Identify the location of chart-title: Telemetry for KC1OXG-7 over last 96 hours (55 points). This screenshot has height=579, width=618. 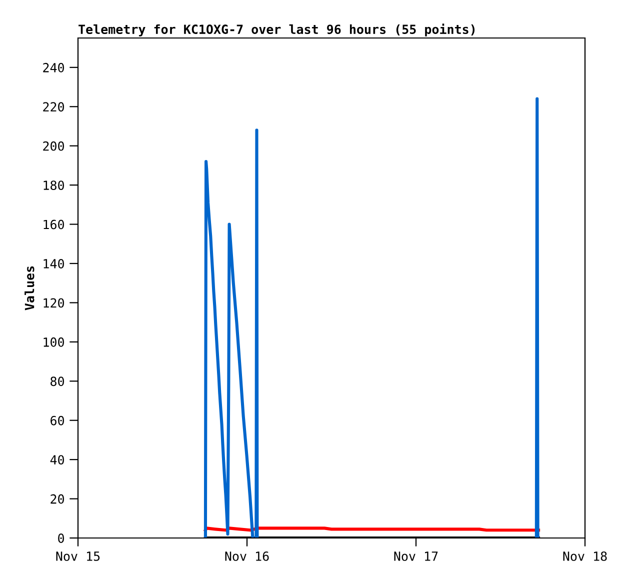
(276, 30).